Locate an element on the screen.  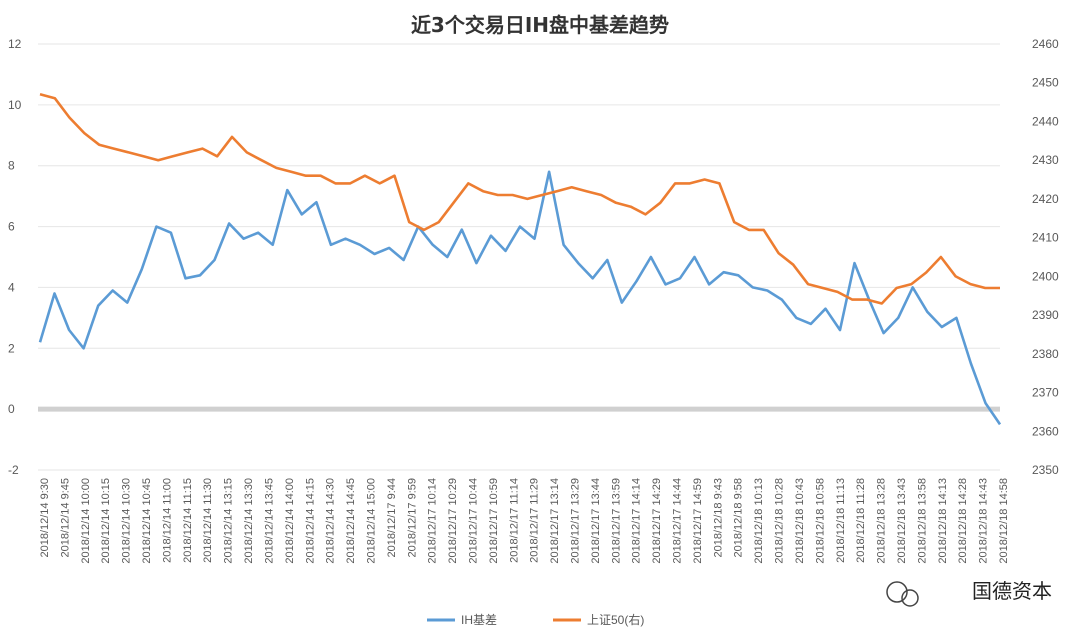
left-axis-tick: 0 is located at coordinates (11, 409).